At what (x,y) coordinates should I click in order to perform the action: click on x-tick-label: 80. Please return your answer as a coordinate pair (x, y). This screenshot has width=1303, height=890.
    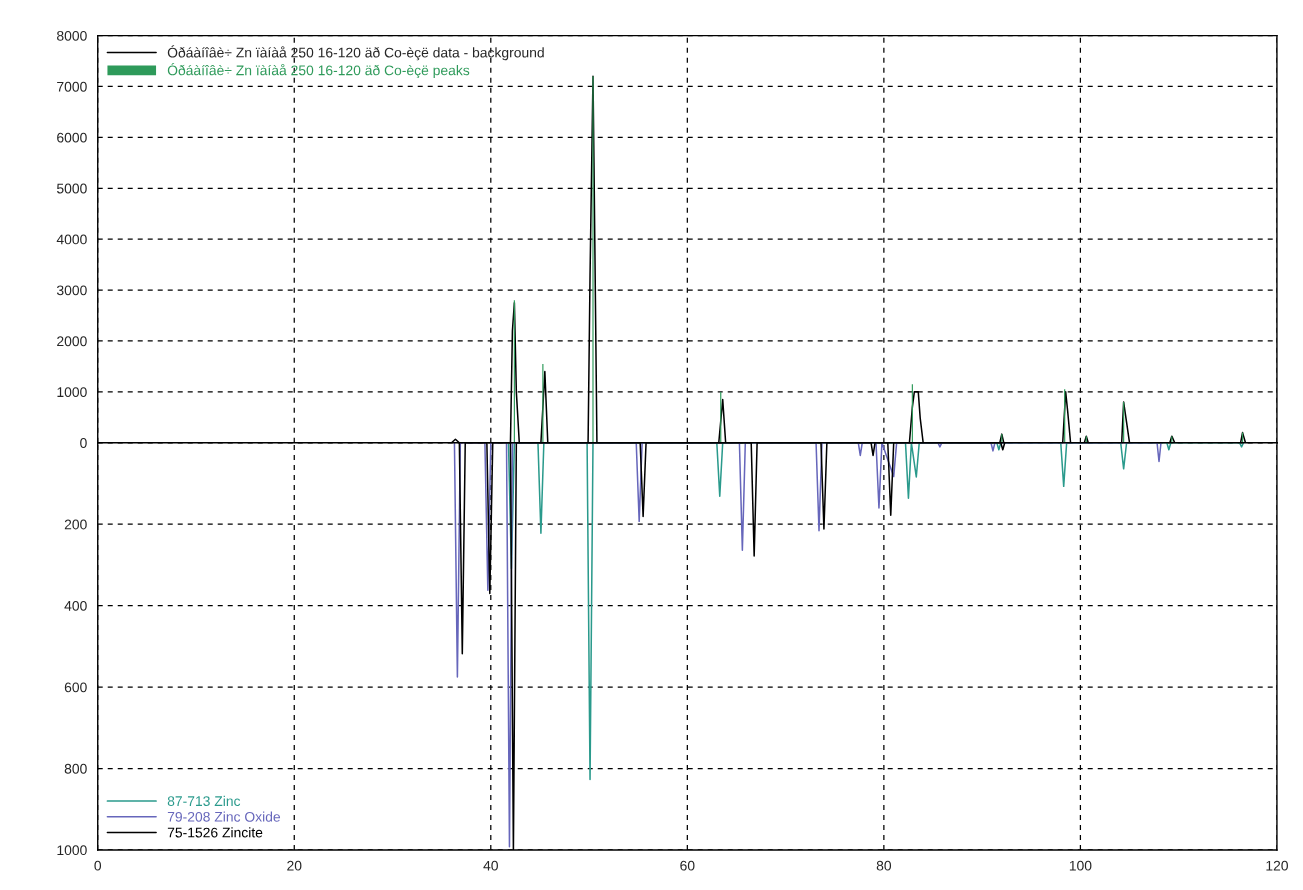
    Looking at the image, I should click on (884, 865).